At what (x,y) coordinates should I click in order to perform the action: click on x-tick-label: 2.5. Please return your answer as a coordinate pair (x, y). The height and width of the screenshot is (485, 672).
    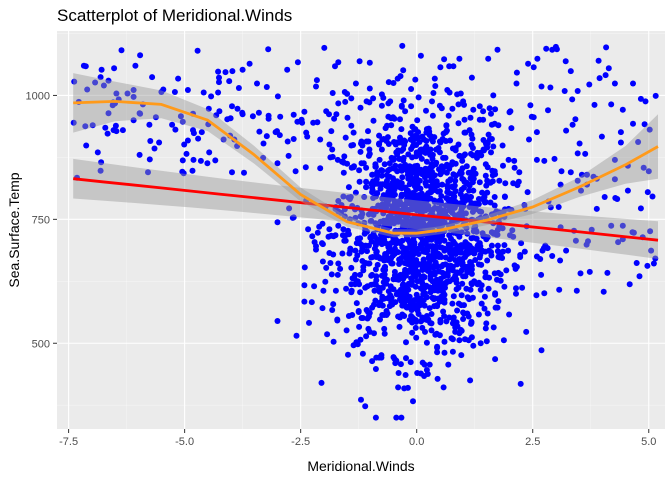
    Looking at the image, I should click on (532, 442).